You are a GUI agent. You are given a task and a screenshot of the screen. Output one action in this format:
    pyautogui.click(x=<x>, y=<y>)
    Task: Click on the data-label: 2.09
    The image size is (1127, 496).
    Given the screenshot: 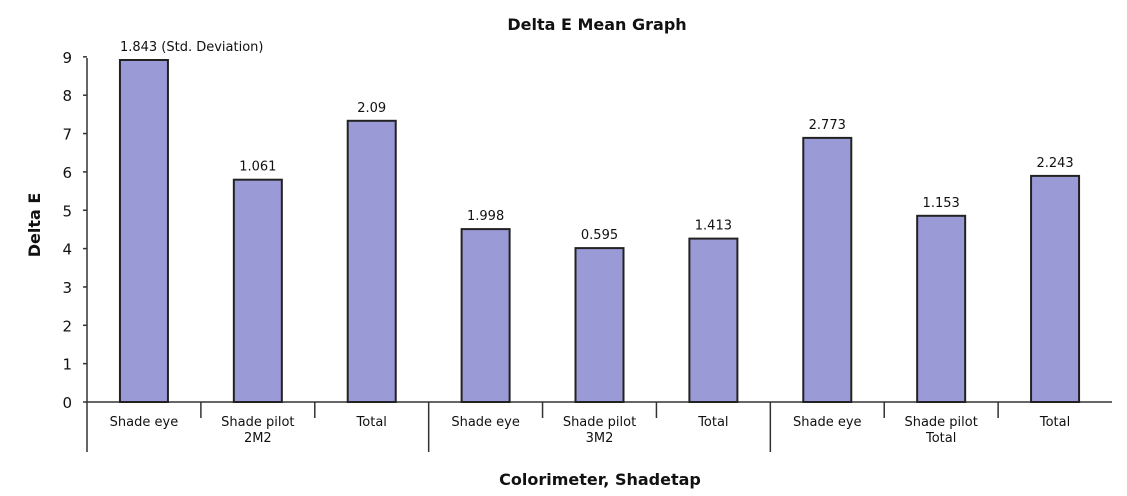 What is the action you would take?
    pyautogui.click(x=371, y=108)
    